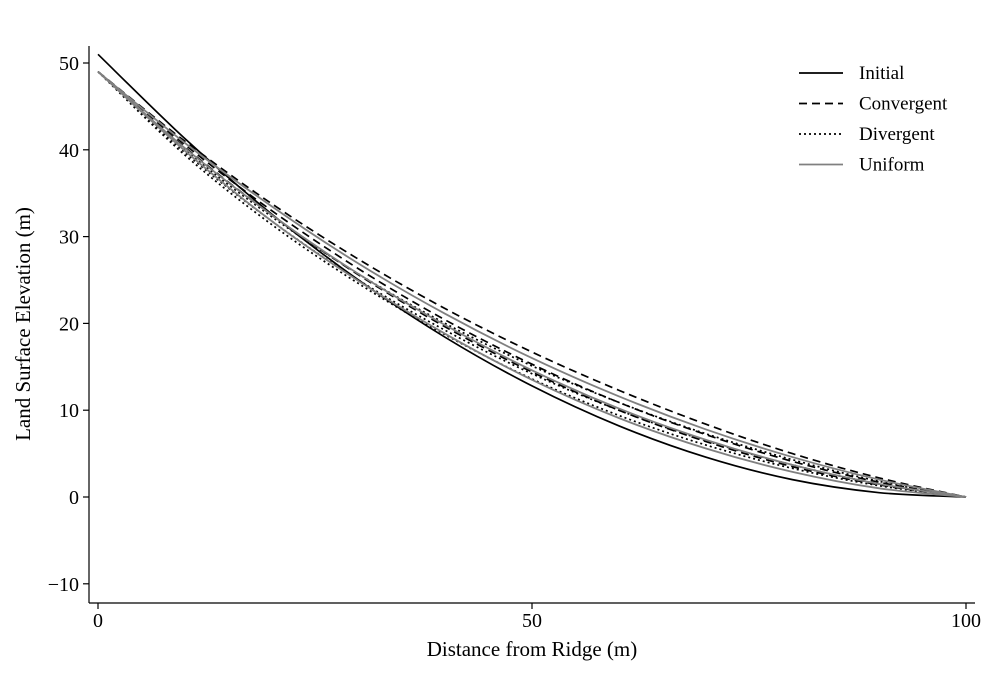 The height and width of the screenshot is (686, 1000). I want to click on legend-label-convergent: Convergent, so click(903, 104).